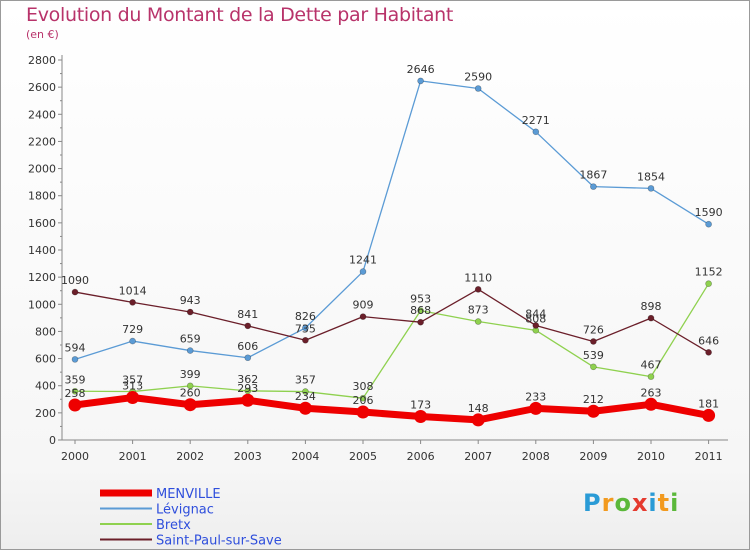 This screenshot has width=750, height=550. What do you see at coordinates (42, 87) in the screenshot?
I see `y-tick-label: 2600` at bounding box center [42, 87].